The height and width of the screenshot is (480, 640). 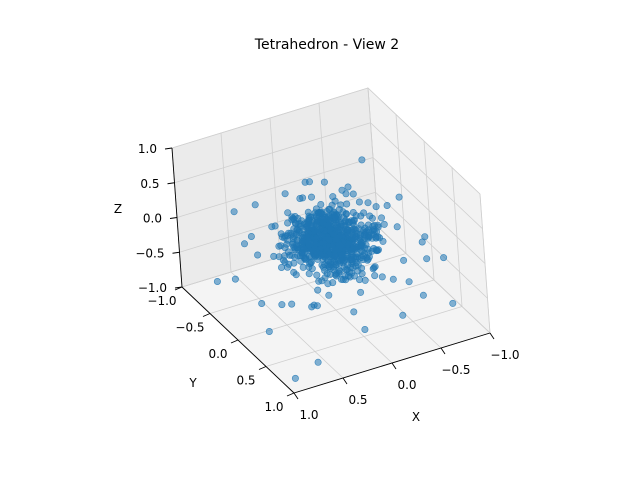 I want to click on z-tick-label: 1.0, so click(x=147, y=149).